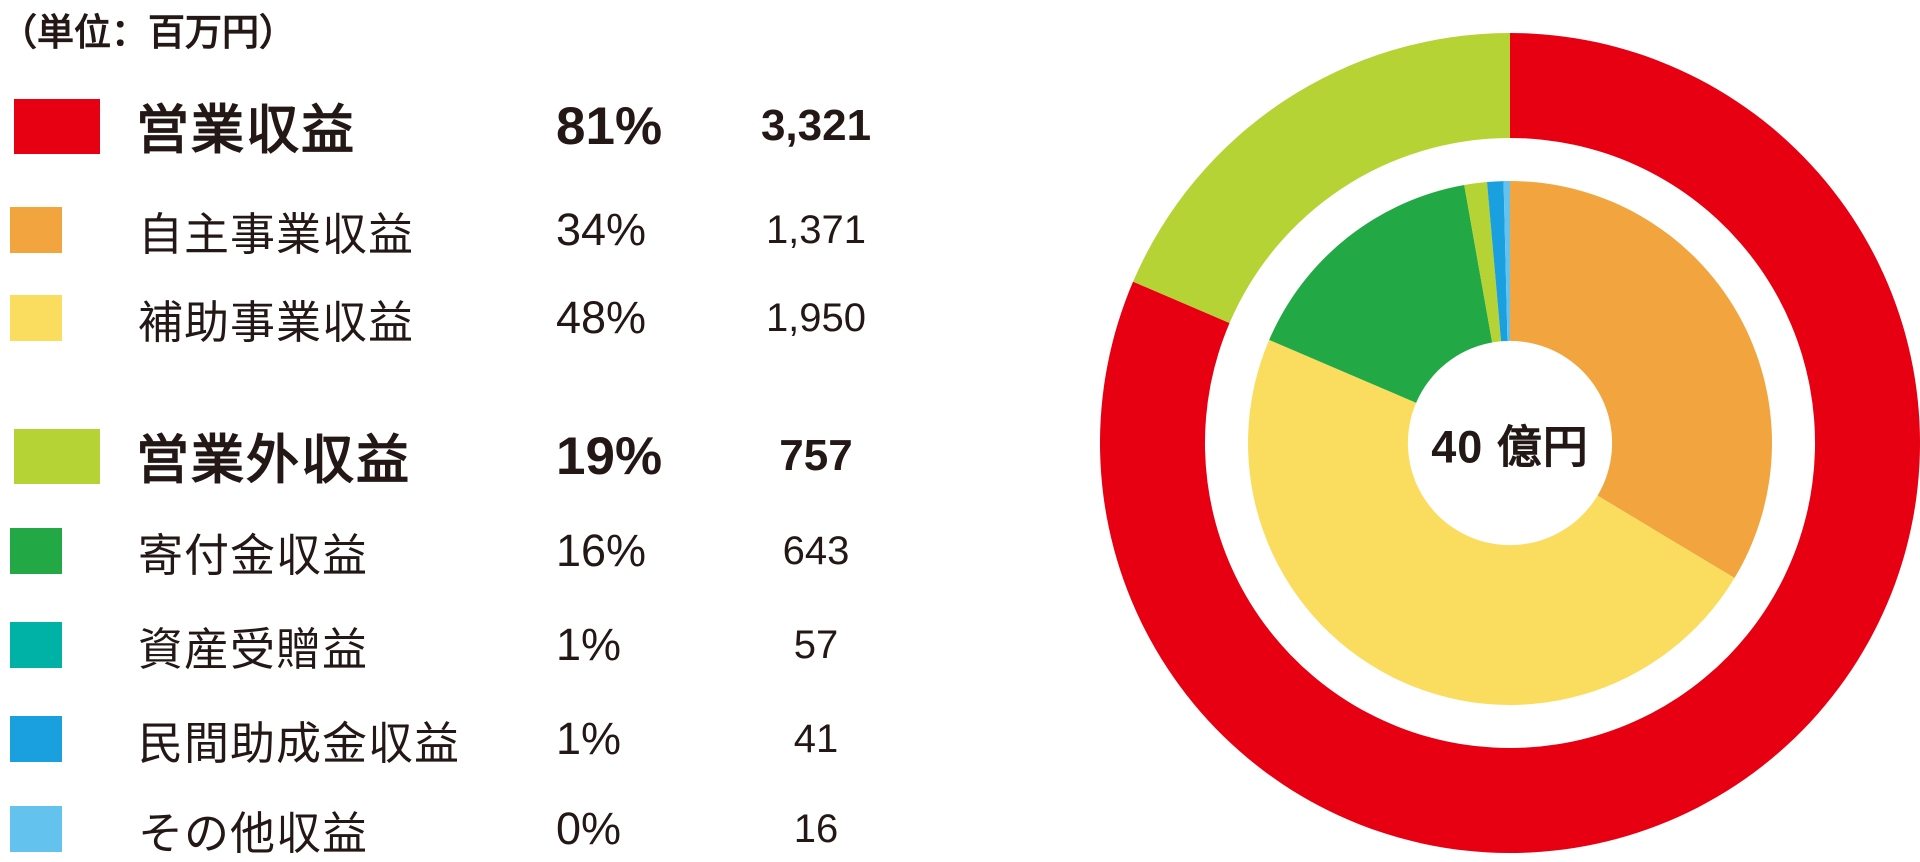 Image resolution: width=1920 pixels, height=862 pixels. Describe the element at coordinates (601, 317) in the screenshot. I see `legend-percent: 48%` at that location.